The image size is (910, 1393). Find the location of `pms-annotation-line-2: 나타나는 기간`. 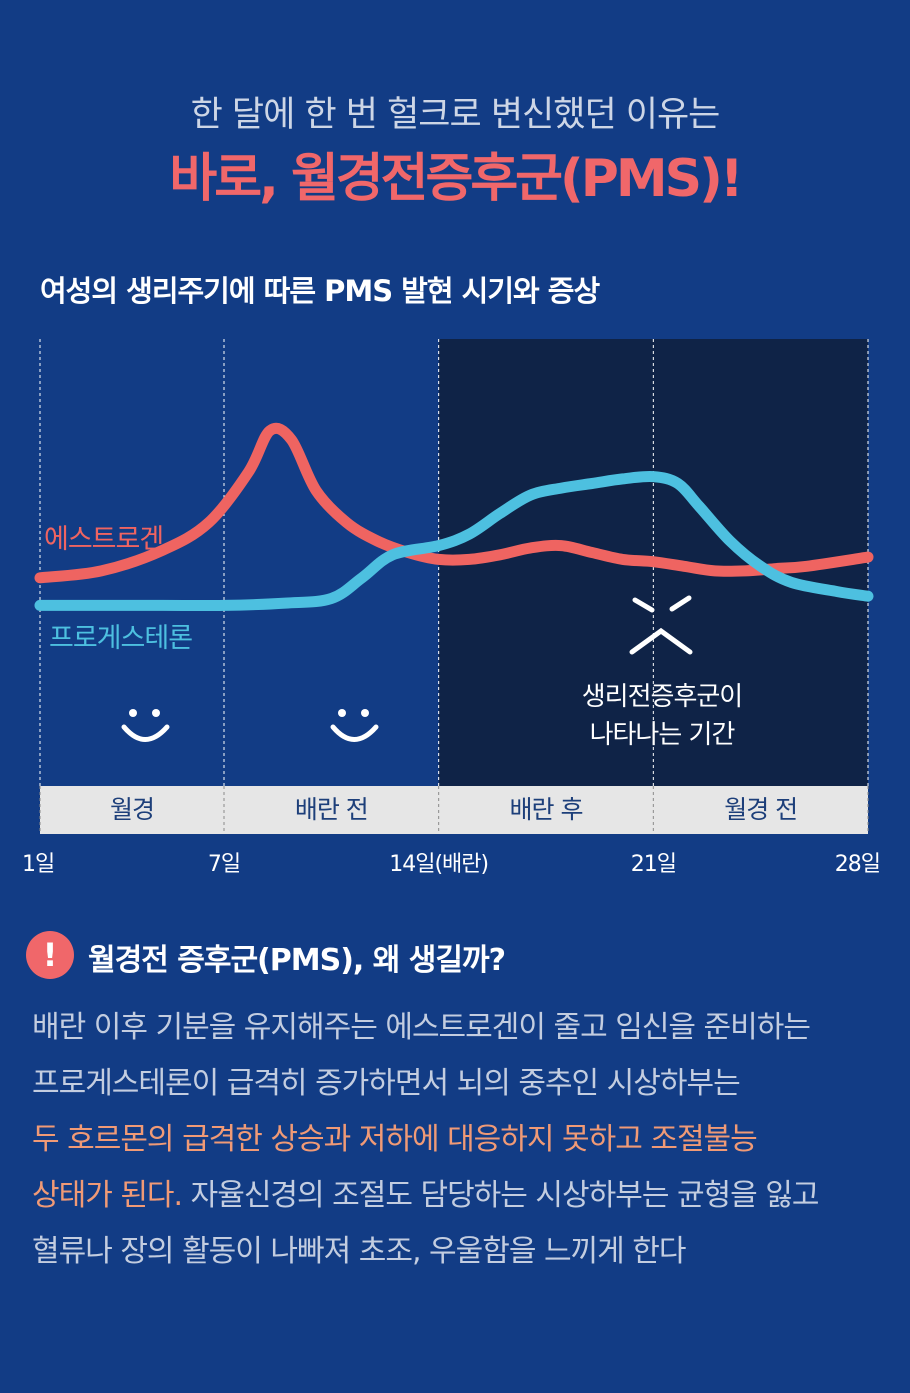

pms-annotation-line-2: 나타나는 기간 is located at coordinates (662, 735).